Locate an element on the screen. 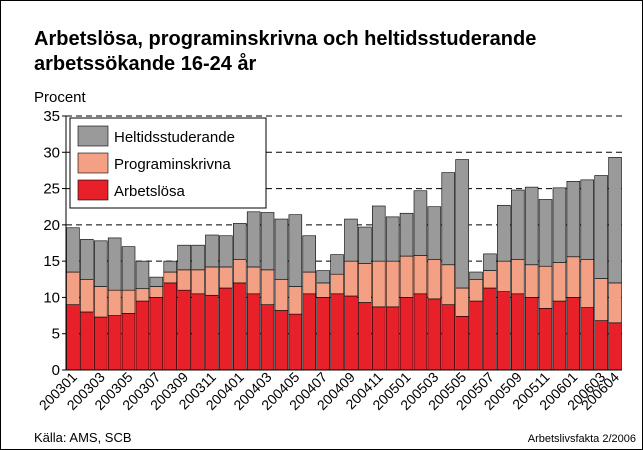 Image resolution: width=643 pixels, height=450 pixels. legend-label: Arbetslösa is located at coordinates (150, 191).